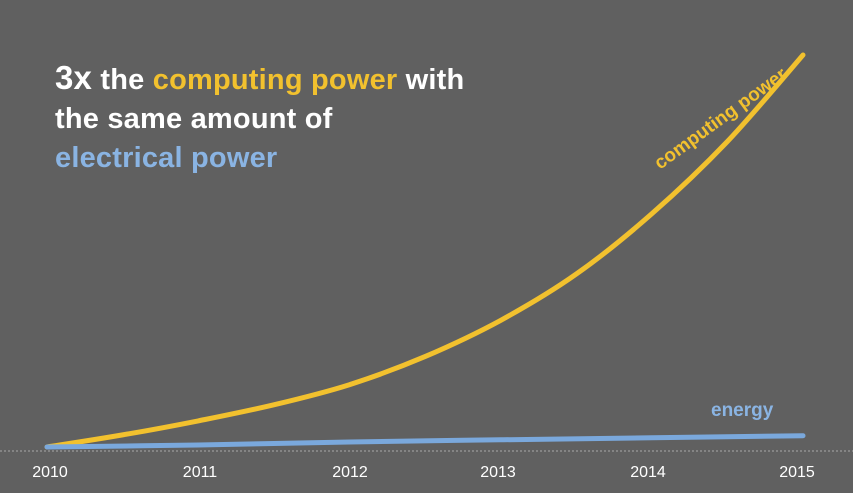  Describe the element at coordinates (50, 472) in the screenshot. I see `x-tick-label-2010: 2010` at that location.